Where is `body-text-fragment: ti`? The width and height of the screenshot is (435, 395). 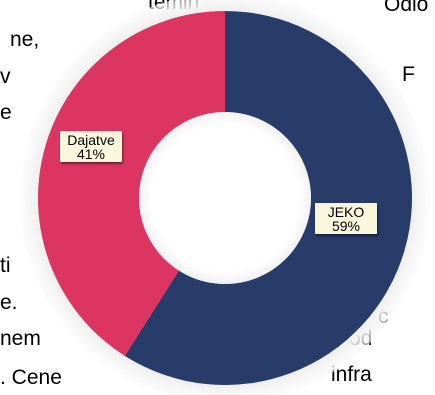 body-text-fragment: ti is located at coordinates (5, 265).